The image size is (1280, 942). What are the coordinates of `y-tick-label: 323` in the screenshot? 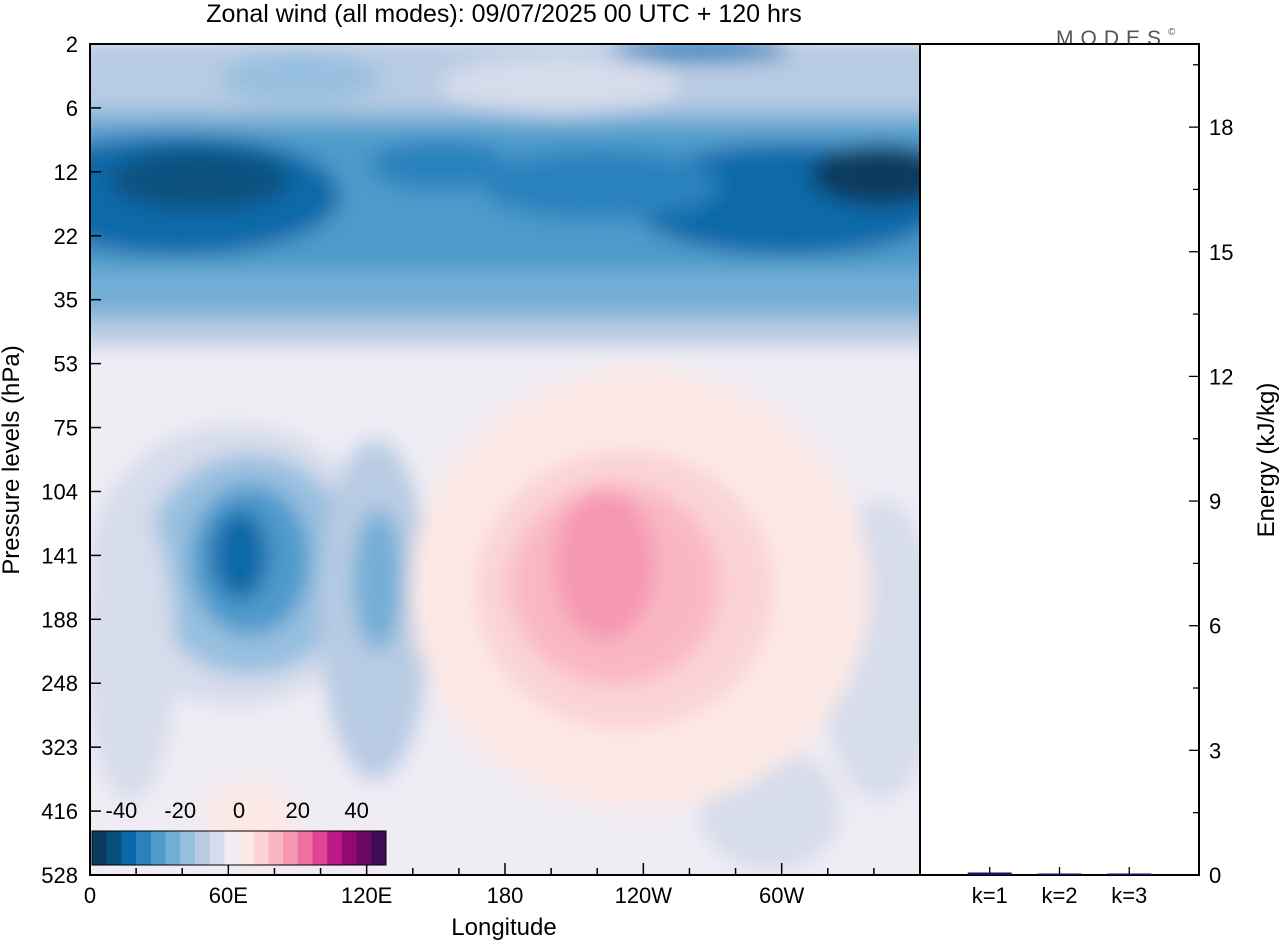 It's located at (59, 747).